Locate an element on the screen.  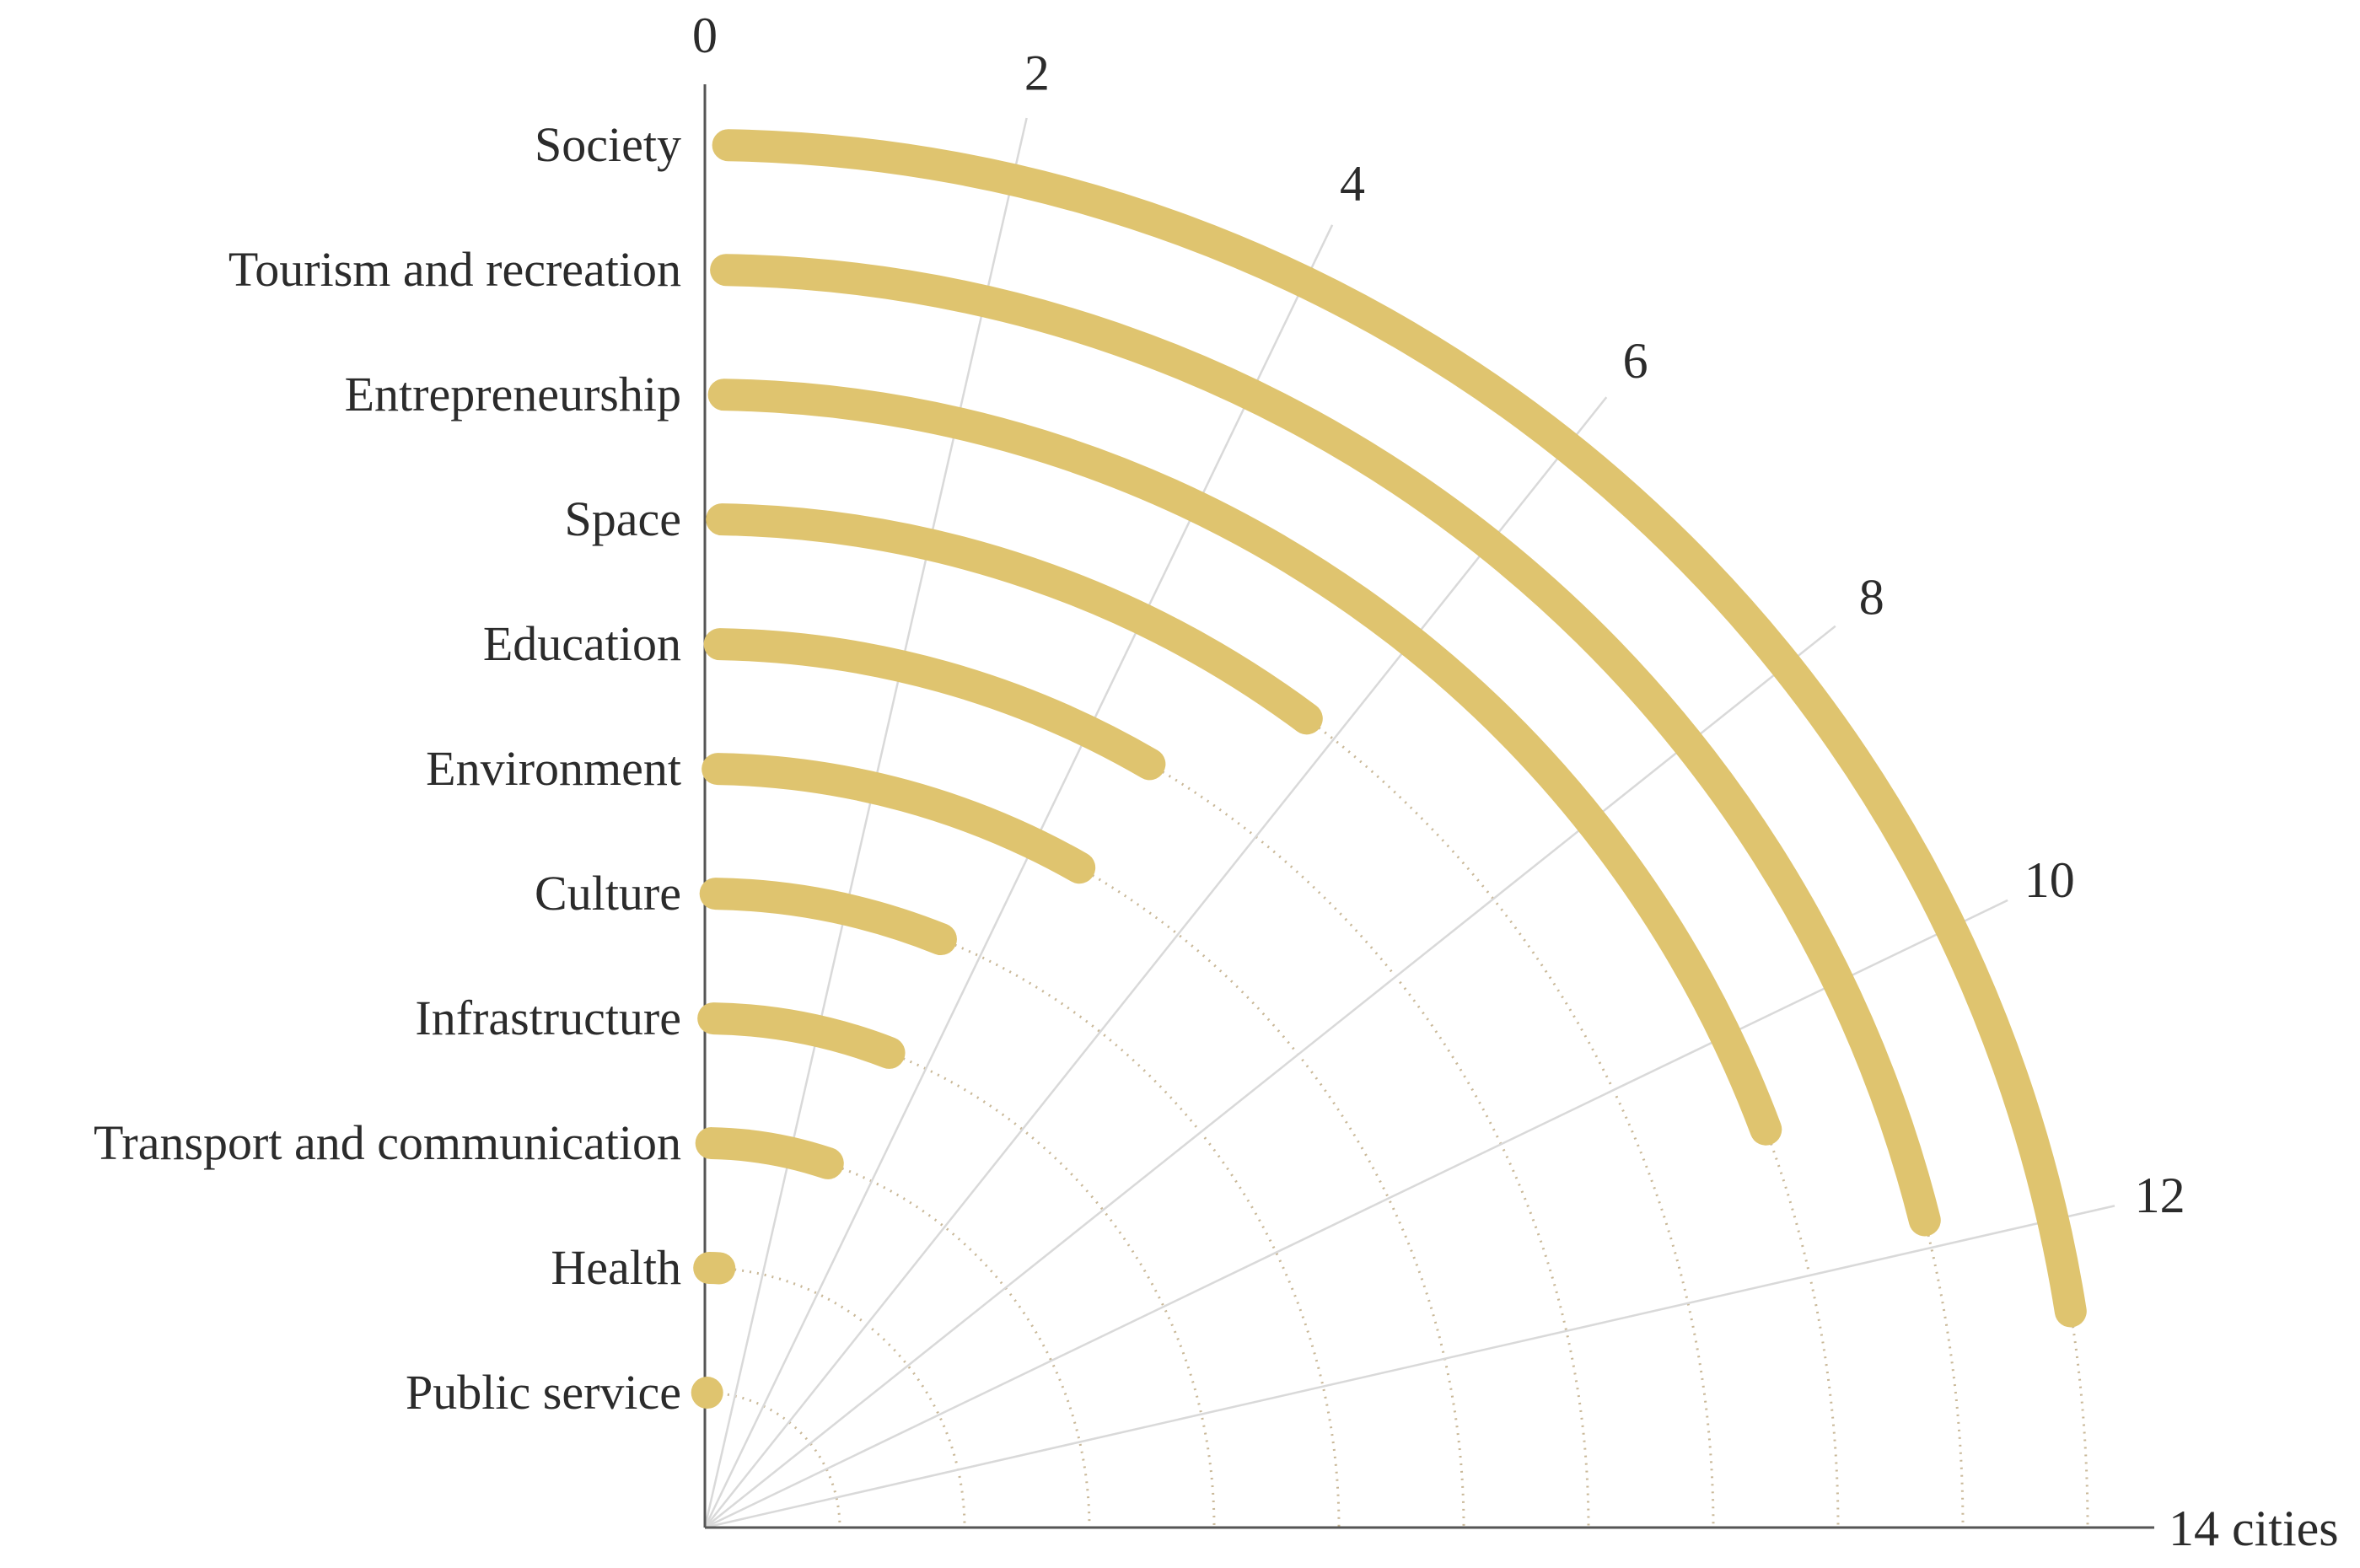
category-label: Education is located at coordinates (582, 643).